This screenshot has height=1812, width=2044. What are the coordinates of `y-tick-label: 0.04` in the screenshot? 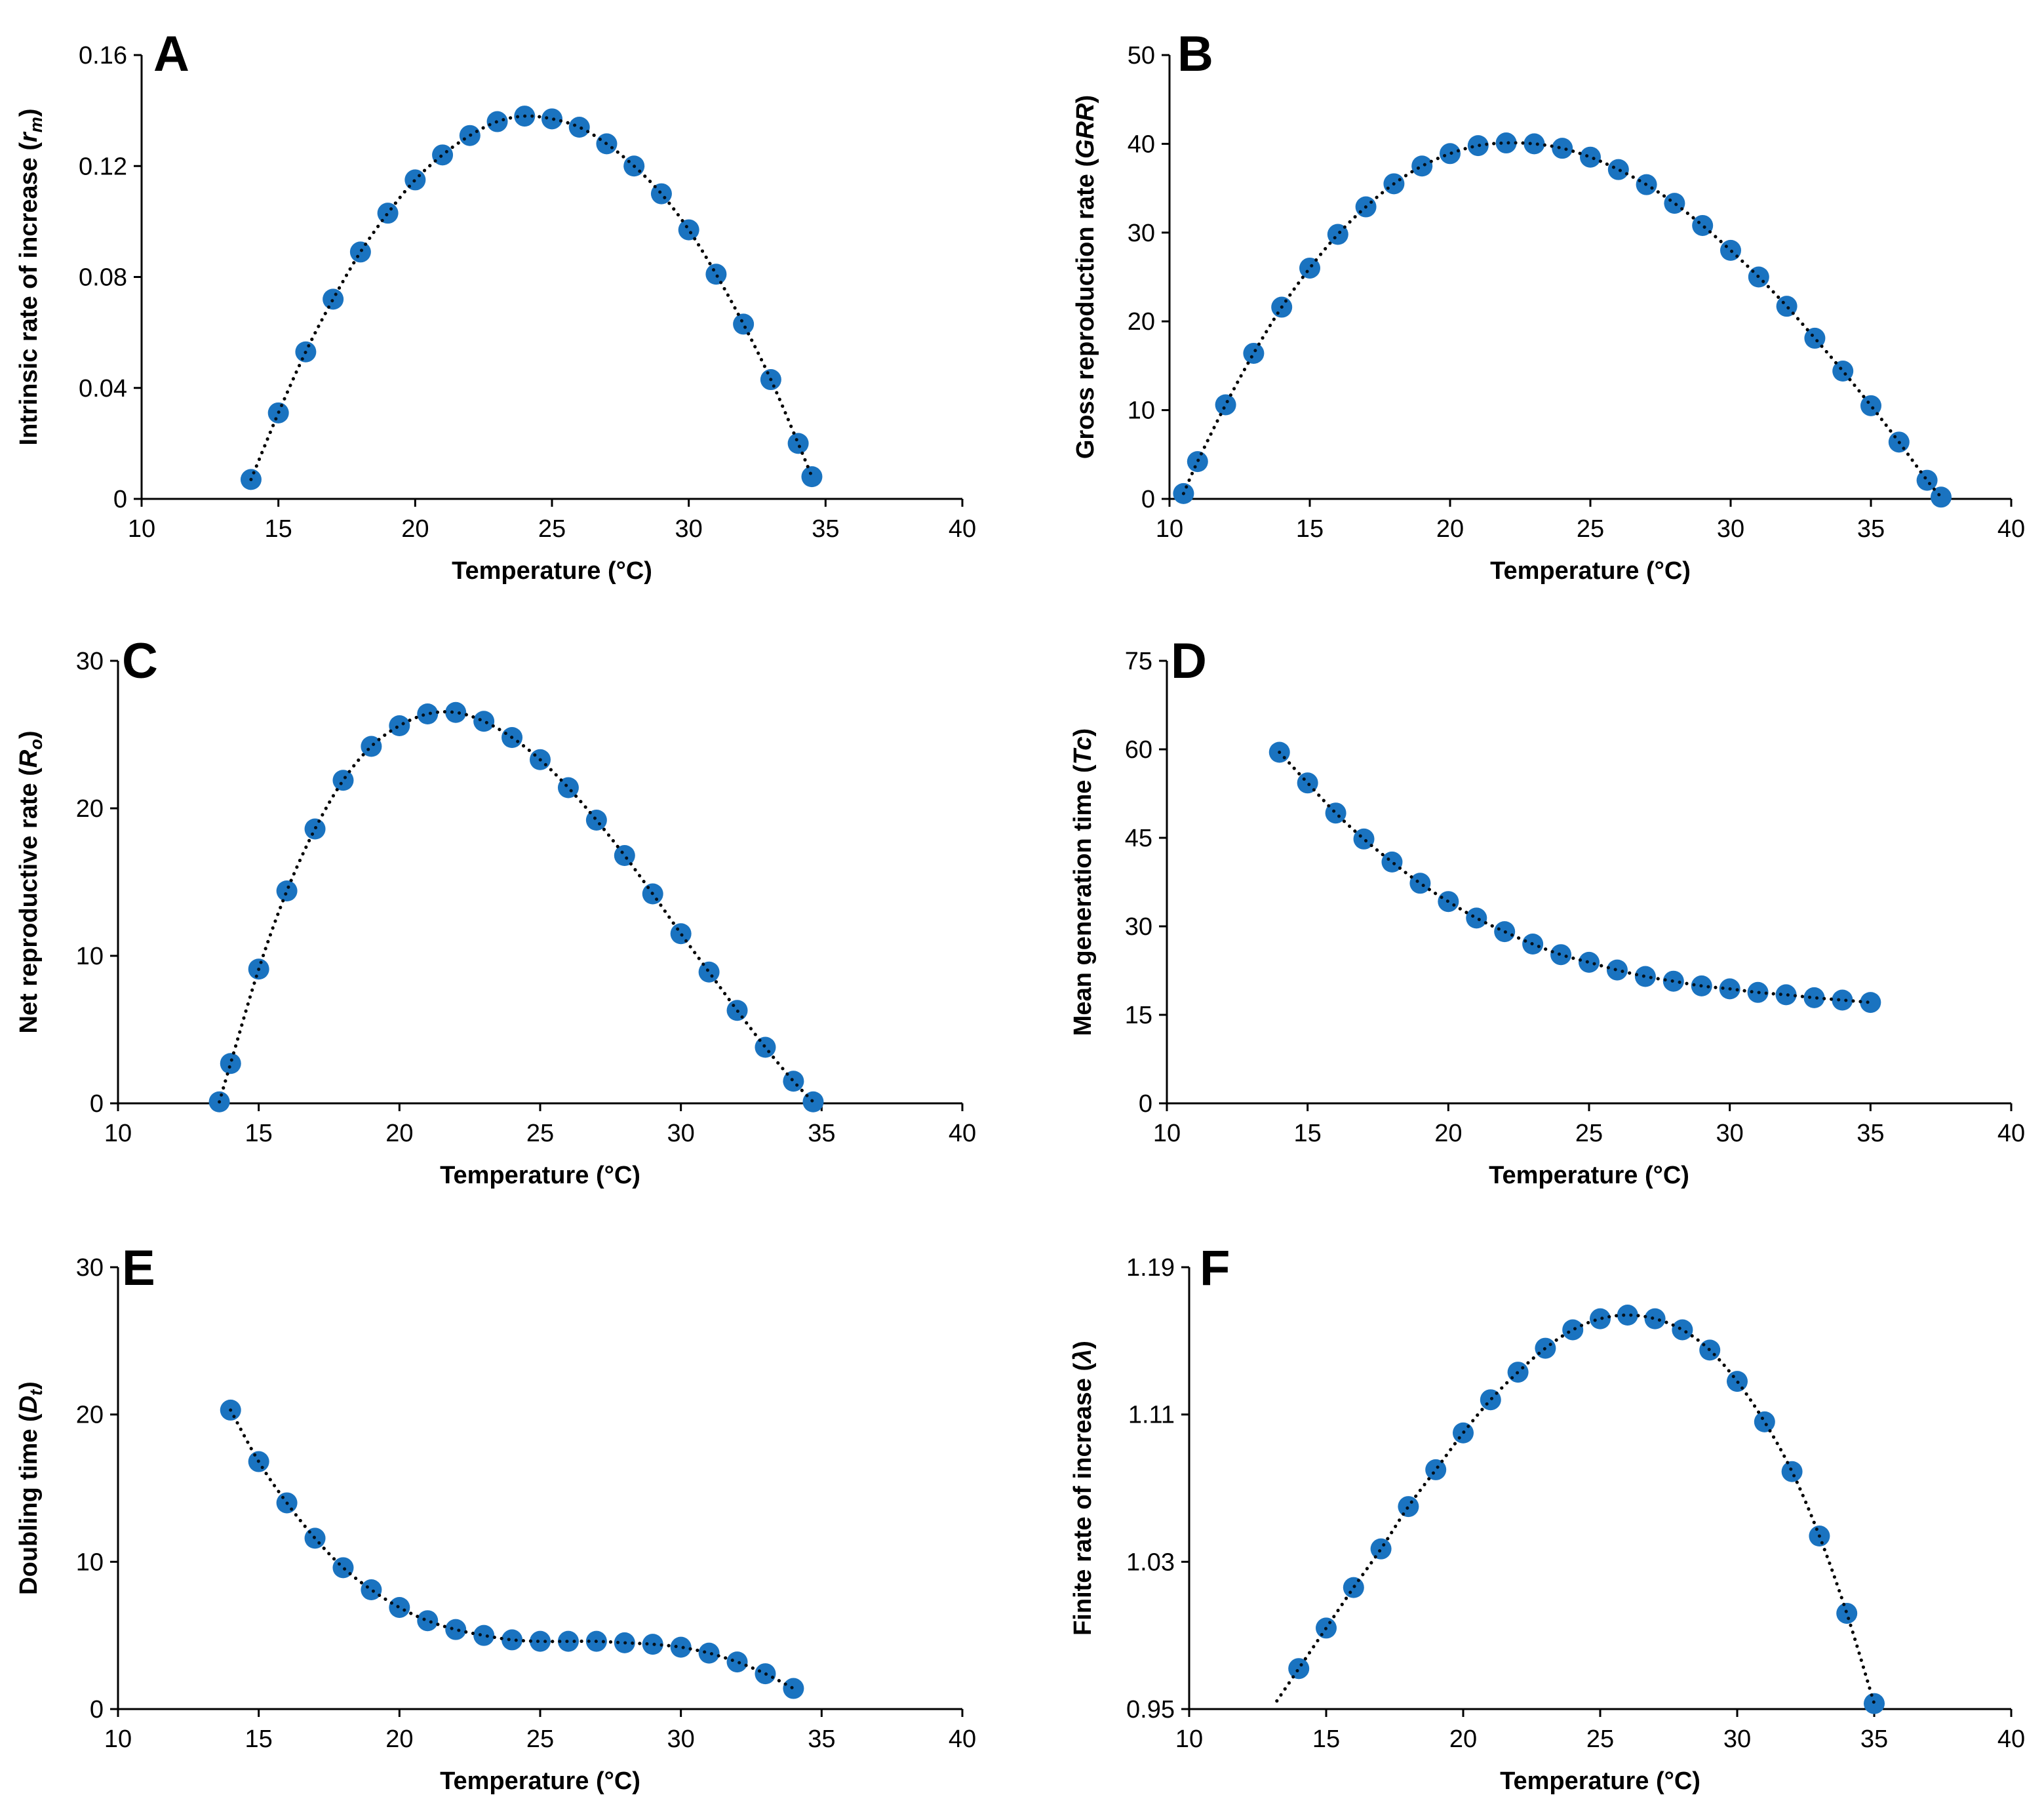 It's located at (103, 389).